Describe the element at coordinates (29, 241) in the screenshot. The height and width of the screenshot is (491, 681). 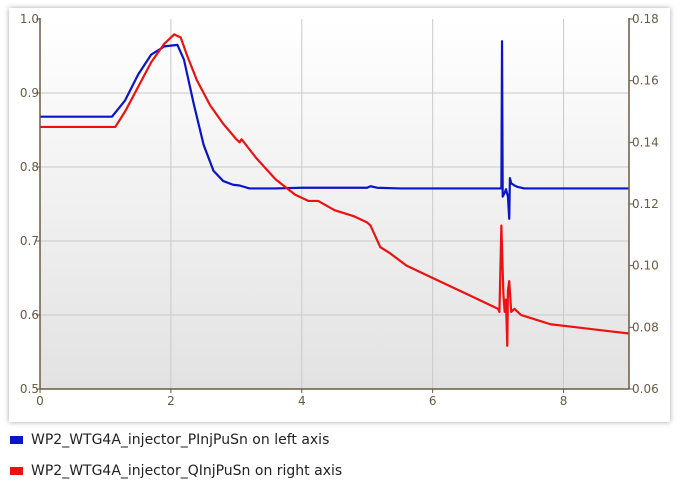
I see `y-left-tick-label: 0.7` at that location.